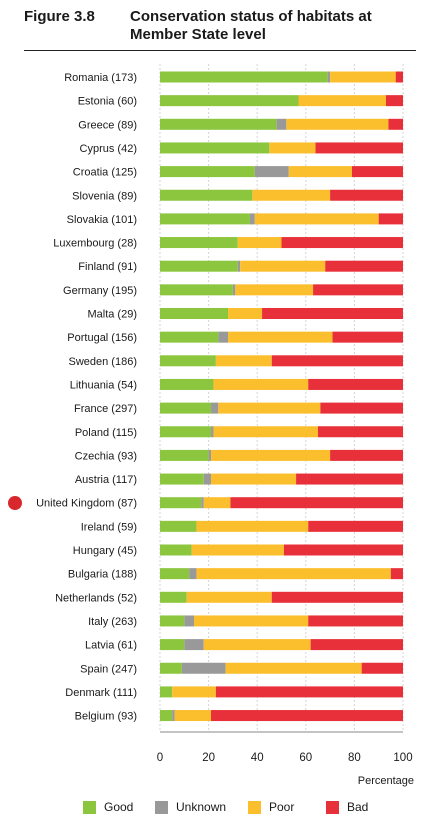 This screenshot has height=821, width=439. I want to click on legend-swatch-unknown, so click(161, 807).